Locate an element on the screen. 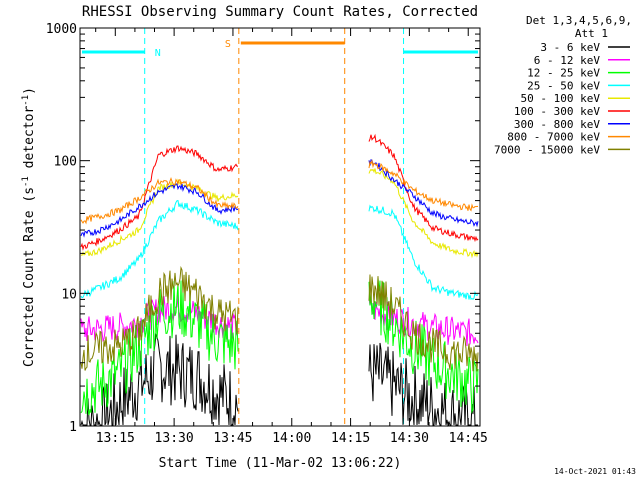 This screenshot has height=480, width=640. x-tick-label-1: 13:30 is located at coordinates (174, 438).